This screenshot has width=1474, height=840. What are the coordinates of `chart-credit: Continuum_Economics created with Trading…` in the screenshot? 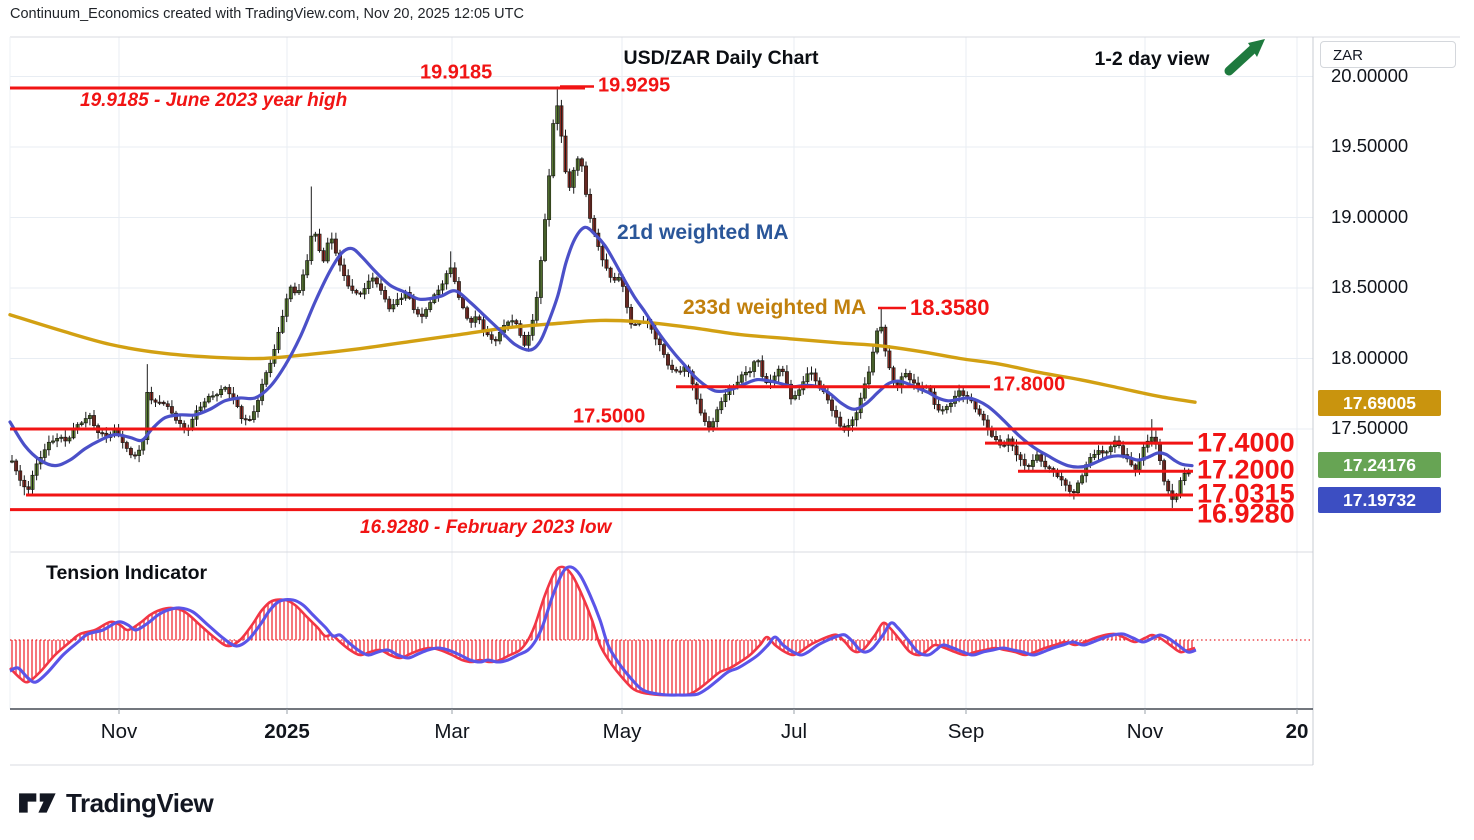 It's located at (267, 14).